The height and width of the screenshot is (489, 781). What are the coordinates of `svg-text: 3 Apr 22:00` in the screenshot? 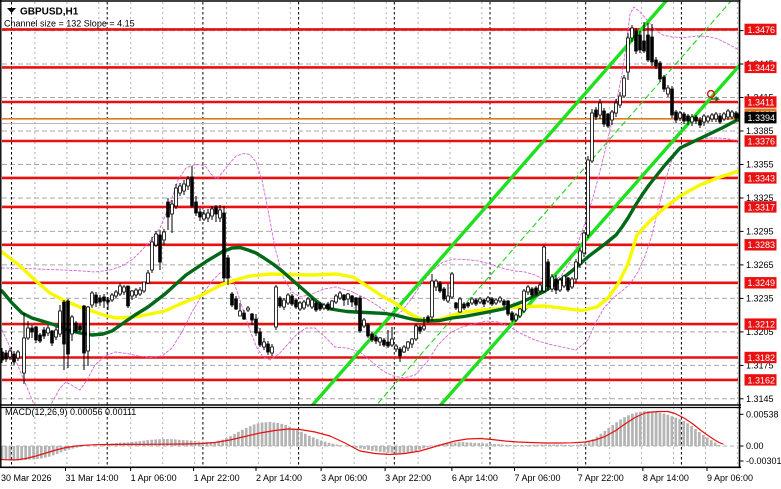 It's located at (408, 478).